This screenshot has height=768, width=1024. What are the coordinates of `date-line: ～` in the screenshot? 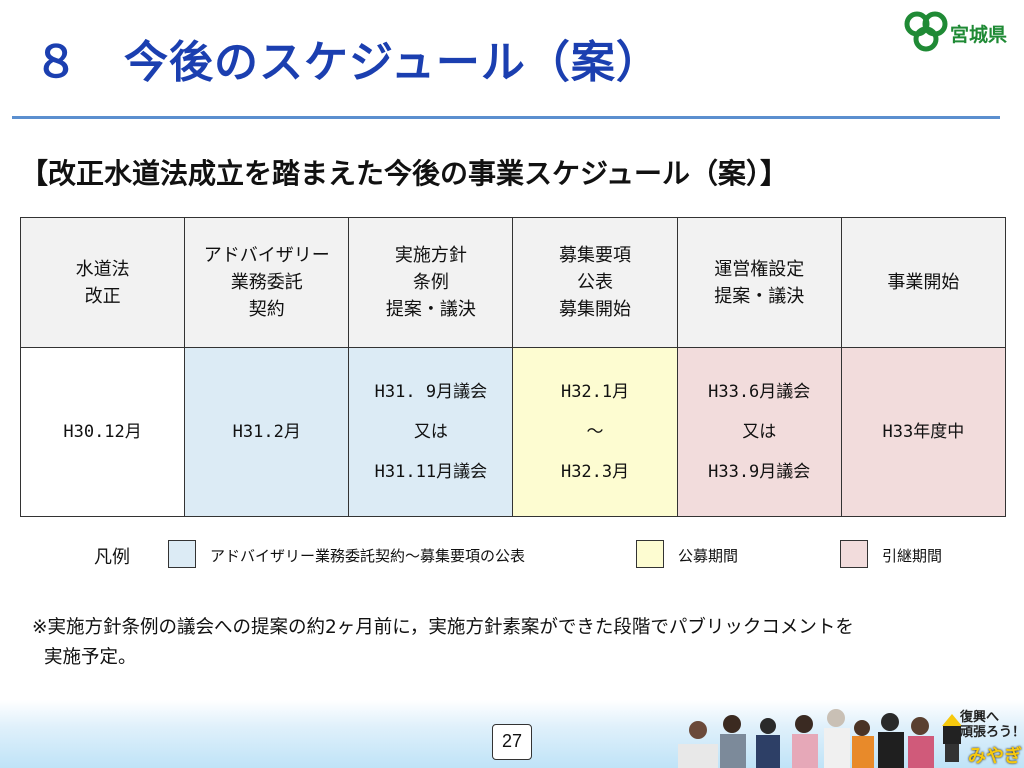 It's located at (595, 432).